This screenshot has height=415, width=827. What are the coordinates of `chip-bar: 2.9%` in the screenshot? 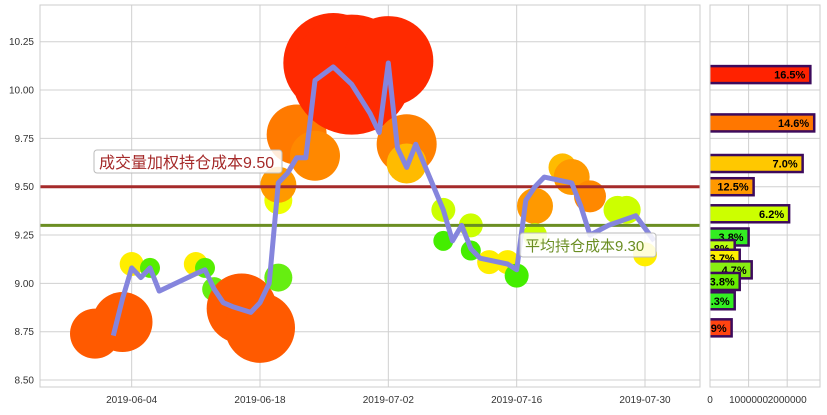 It's located at (717, 328).